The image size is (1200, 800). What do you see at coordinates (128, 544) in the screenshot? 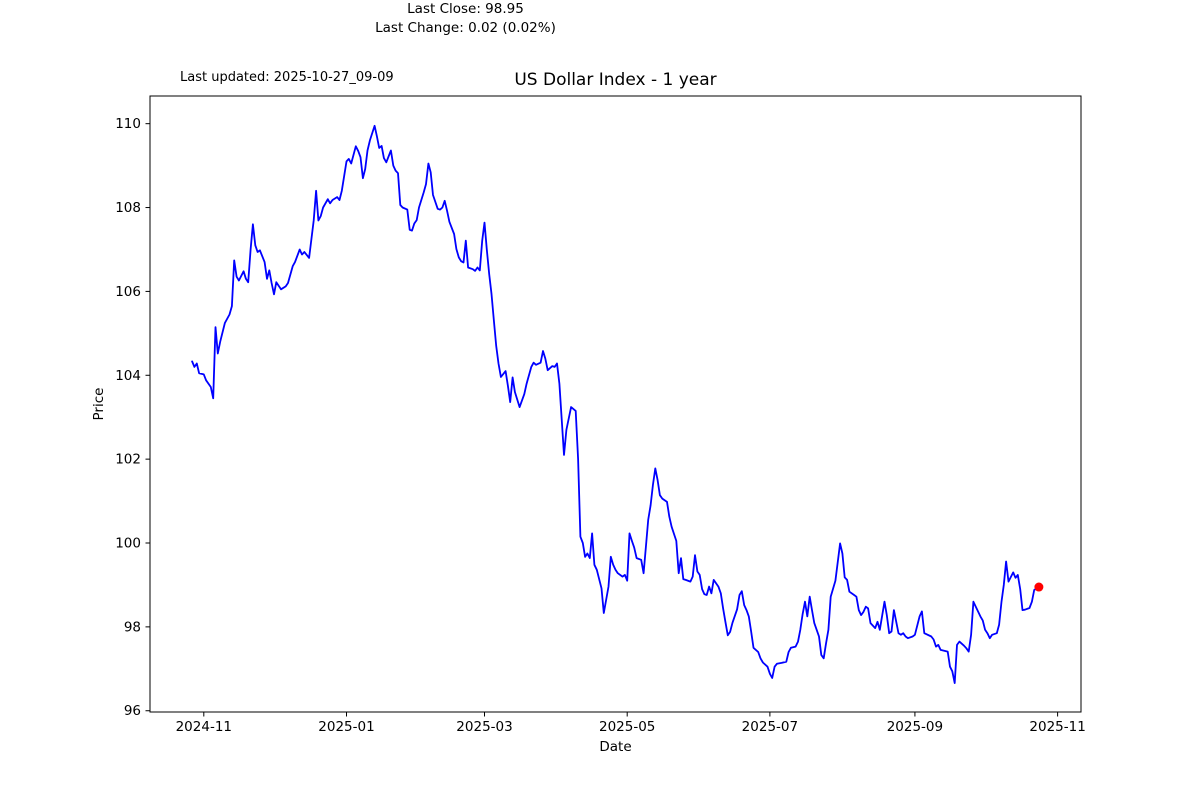
I see `y-tick-label: 100` at bounding box center [128, 544].